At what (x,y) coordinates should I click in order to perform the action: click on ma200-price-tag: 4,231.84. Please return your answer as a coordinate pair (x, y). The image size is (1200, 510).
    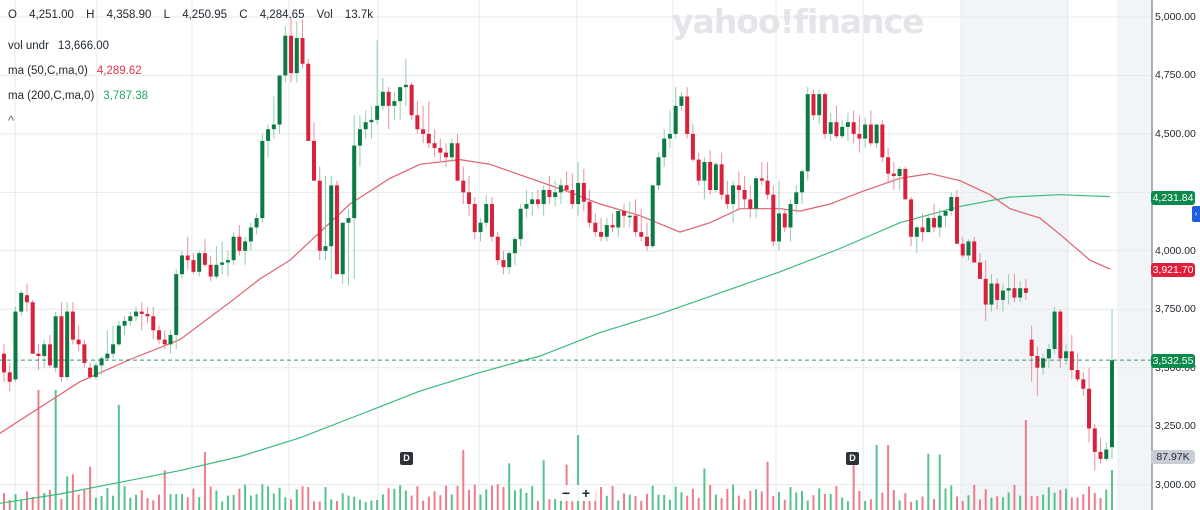
    Looking at the image, I should click on (1173, 198).